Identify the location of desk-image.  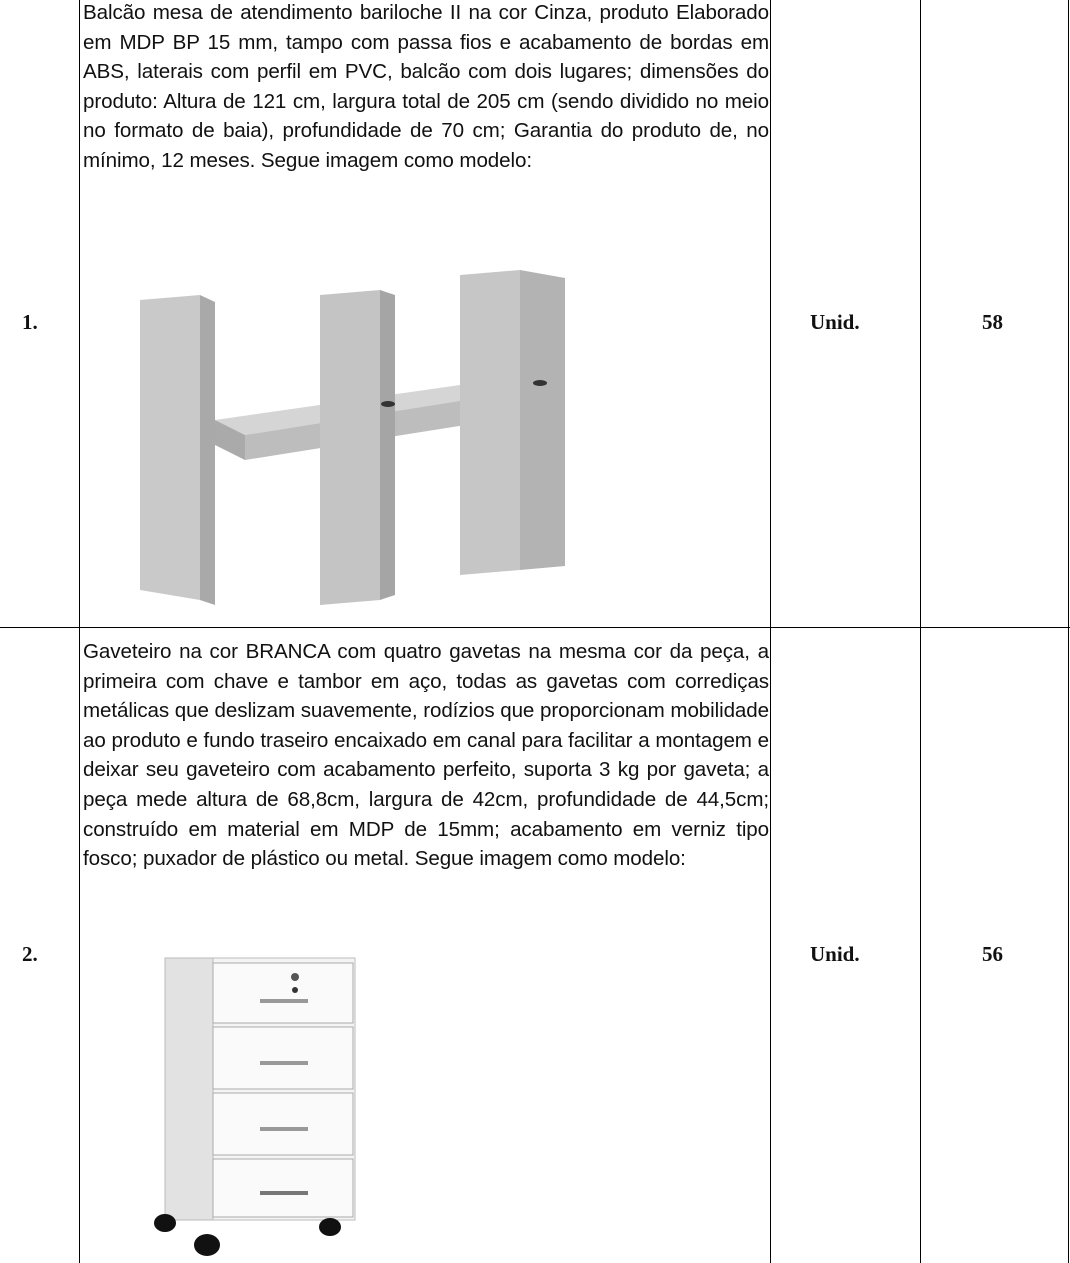
(352, 437).